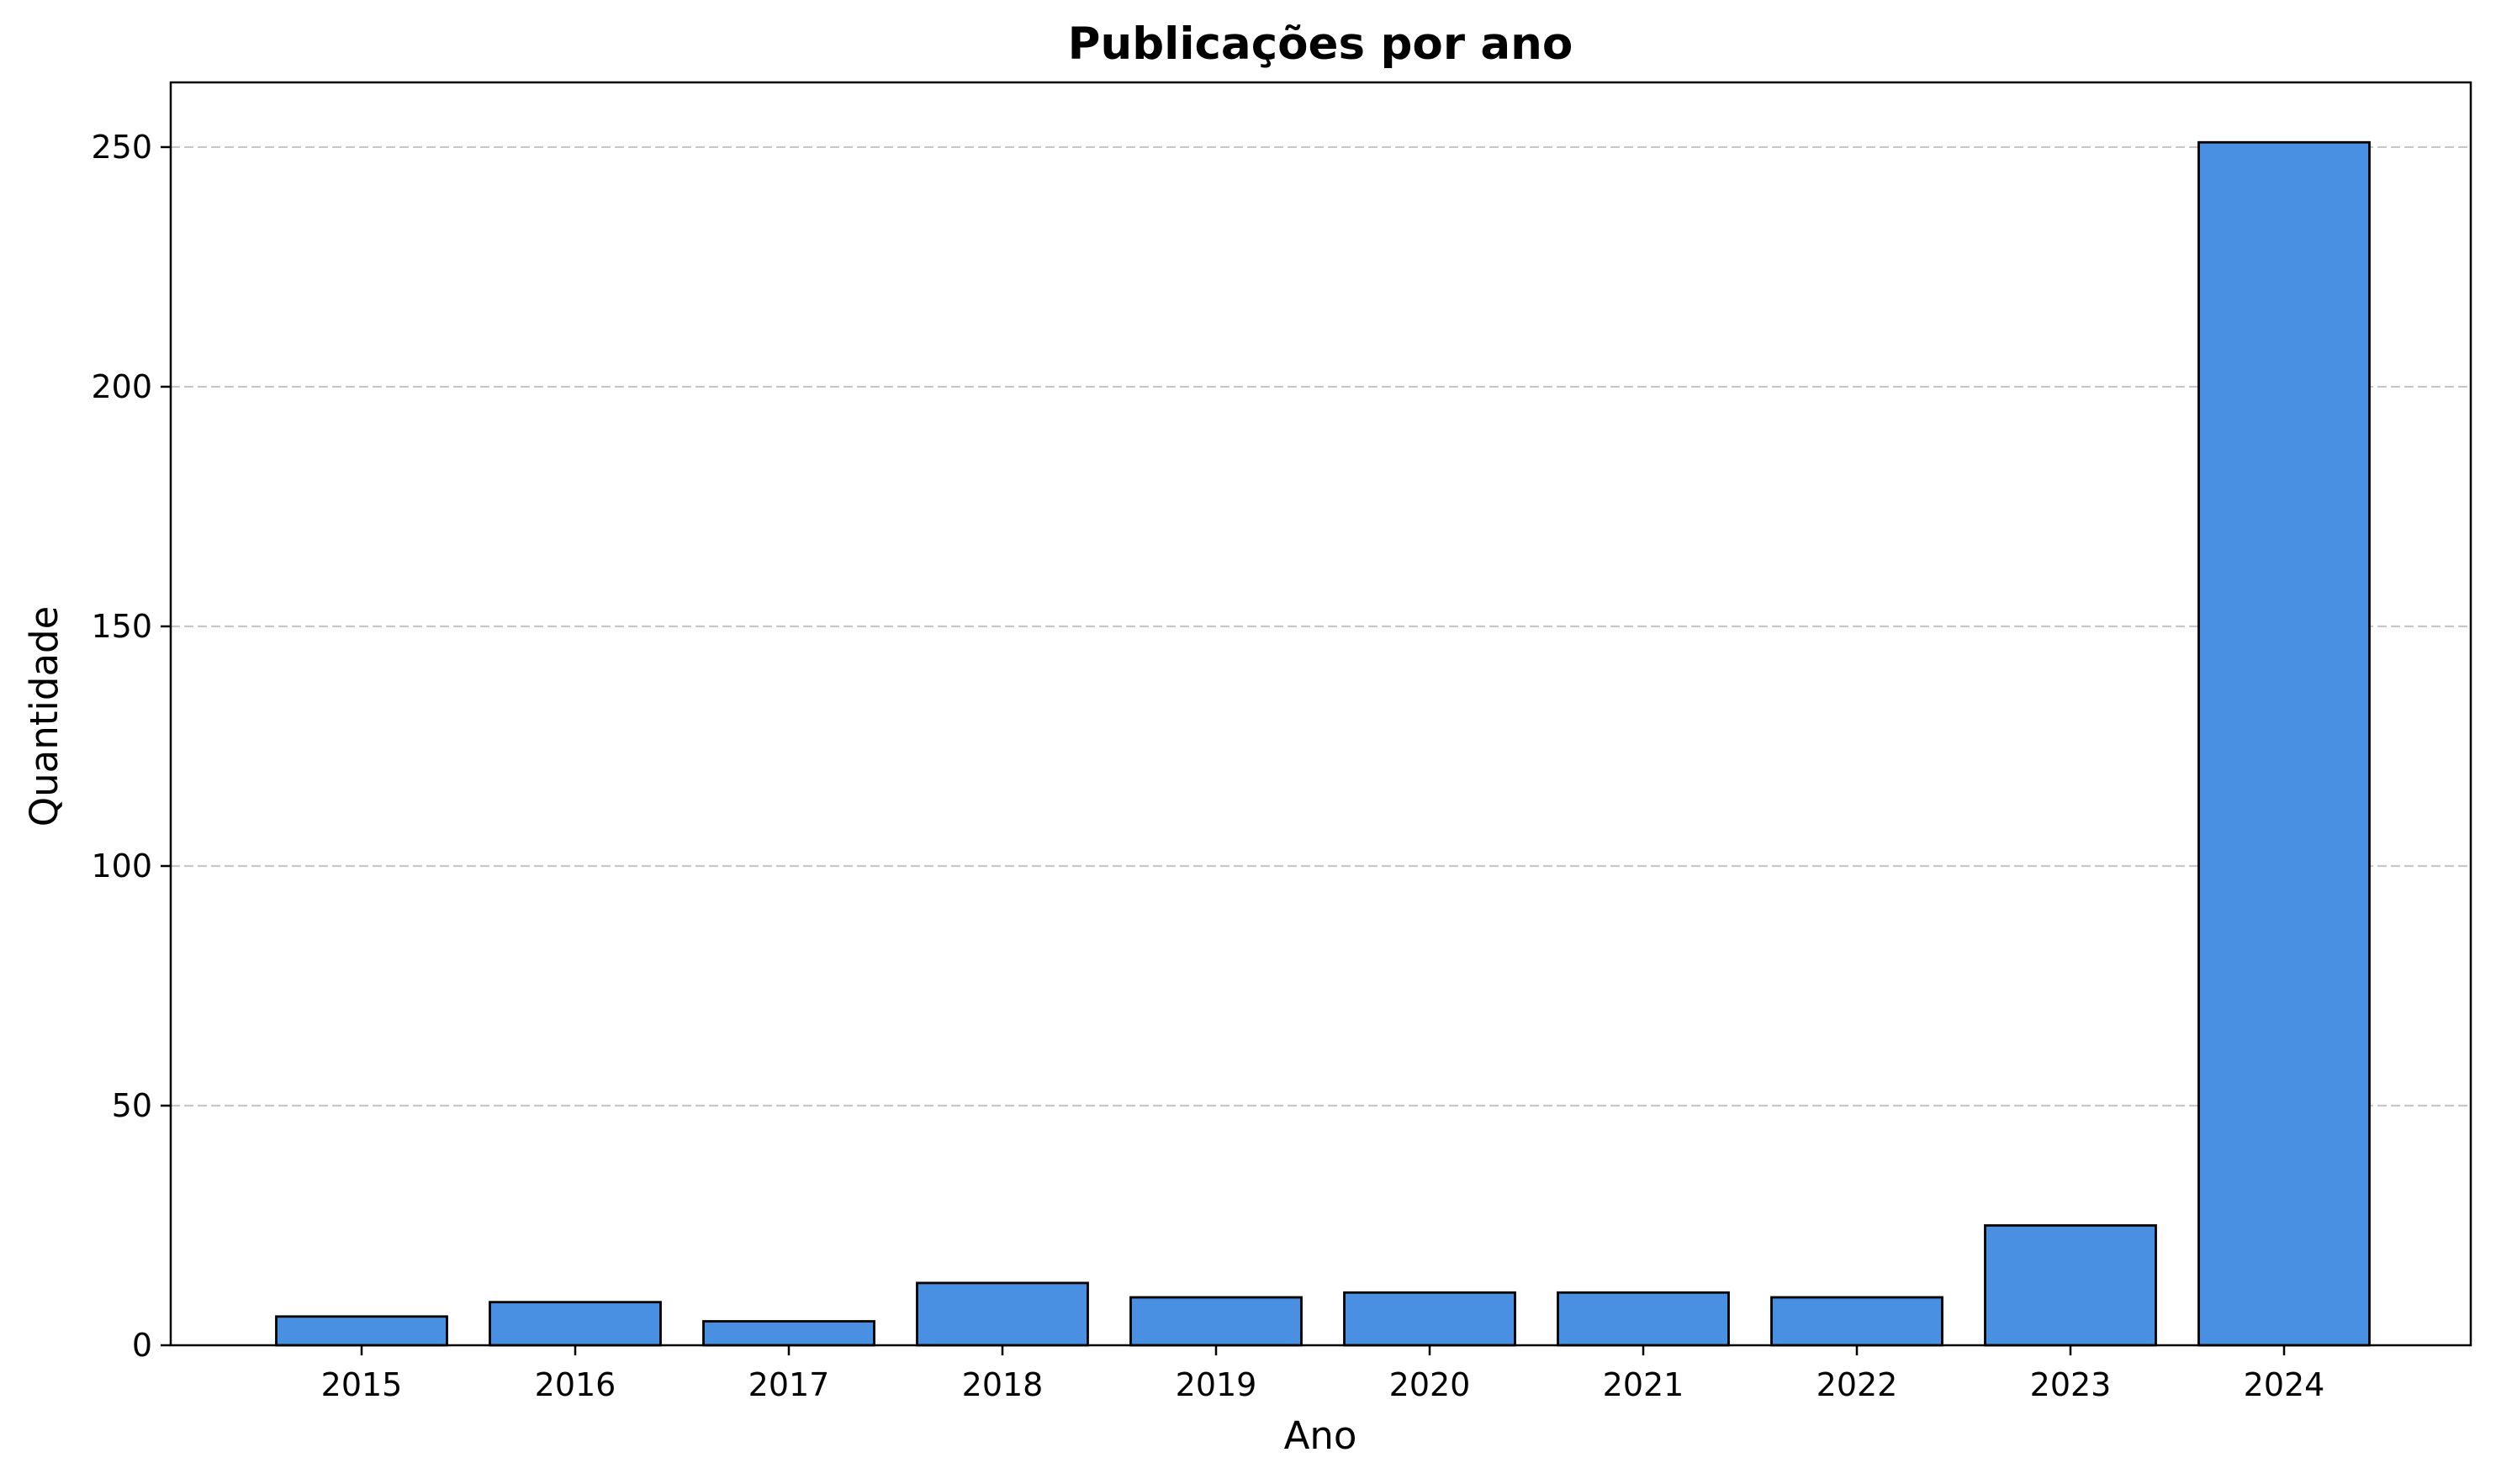 The height and width of the screenshot is (1484, 2496). I want to click on bar-2021, so click(1643, 1319).